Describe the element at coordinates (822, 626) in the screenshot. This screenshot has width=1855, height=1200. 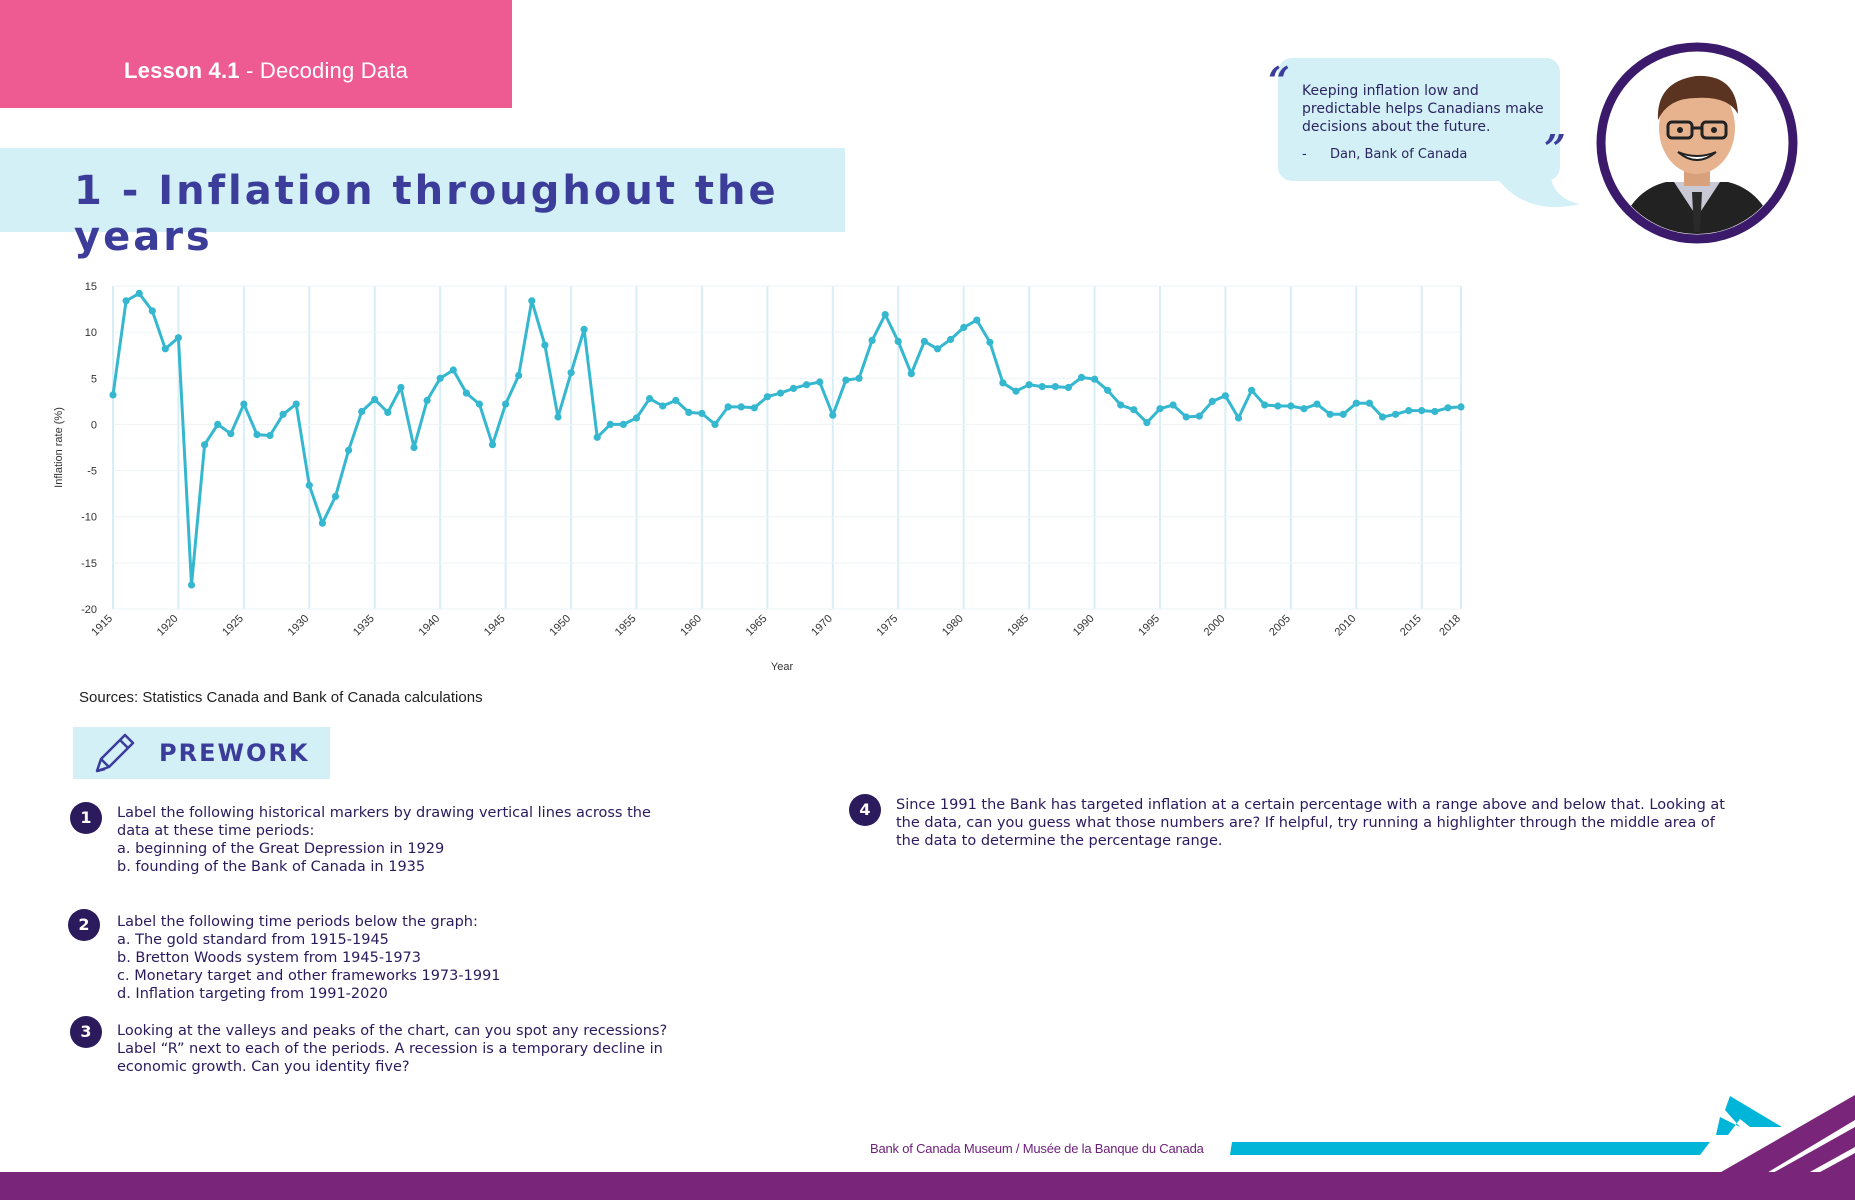
I see `x-tick-label: 1970` at that location.